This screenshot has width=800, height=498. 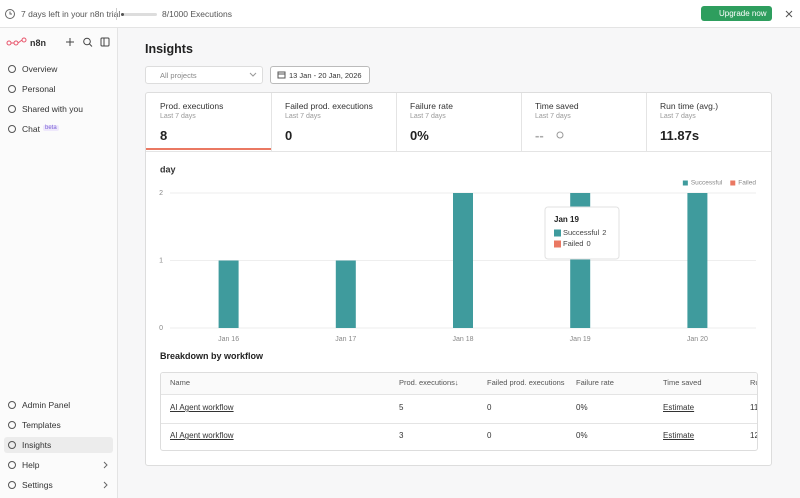 What do you see at coordinates (192, 106) in the screenshot?
I see `stat-label: Prod. executions` at bounding box center [192, 106].